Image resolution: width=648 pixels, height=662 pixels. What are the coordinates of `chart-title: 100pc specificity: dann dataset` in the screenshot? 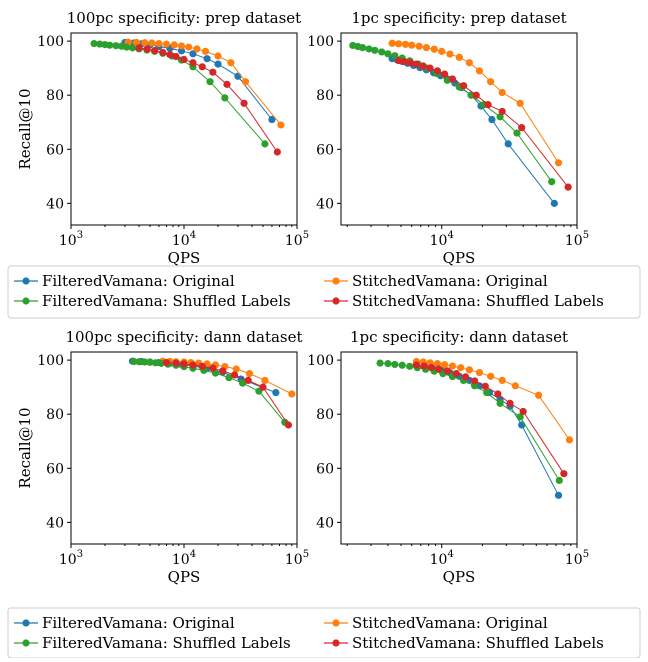 It's located at (183, 337).